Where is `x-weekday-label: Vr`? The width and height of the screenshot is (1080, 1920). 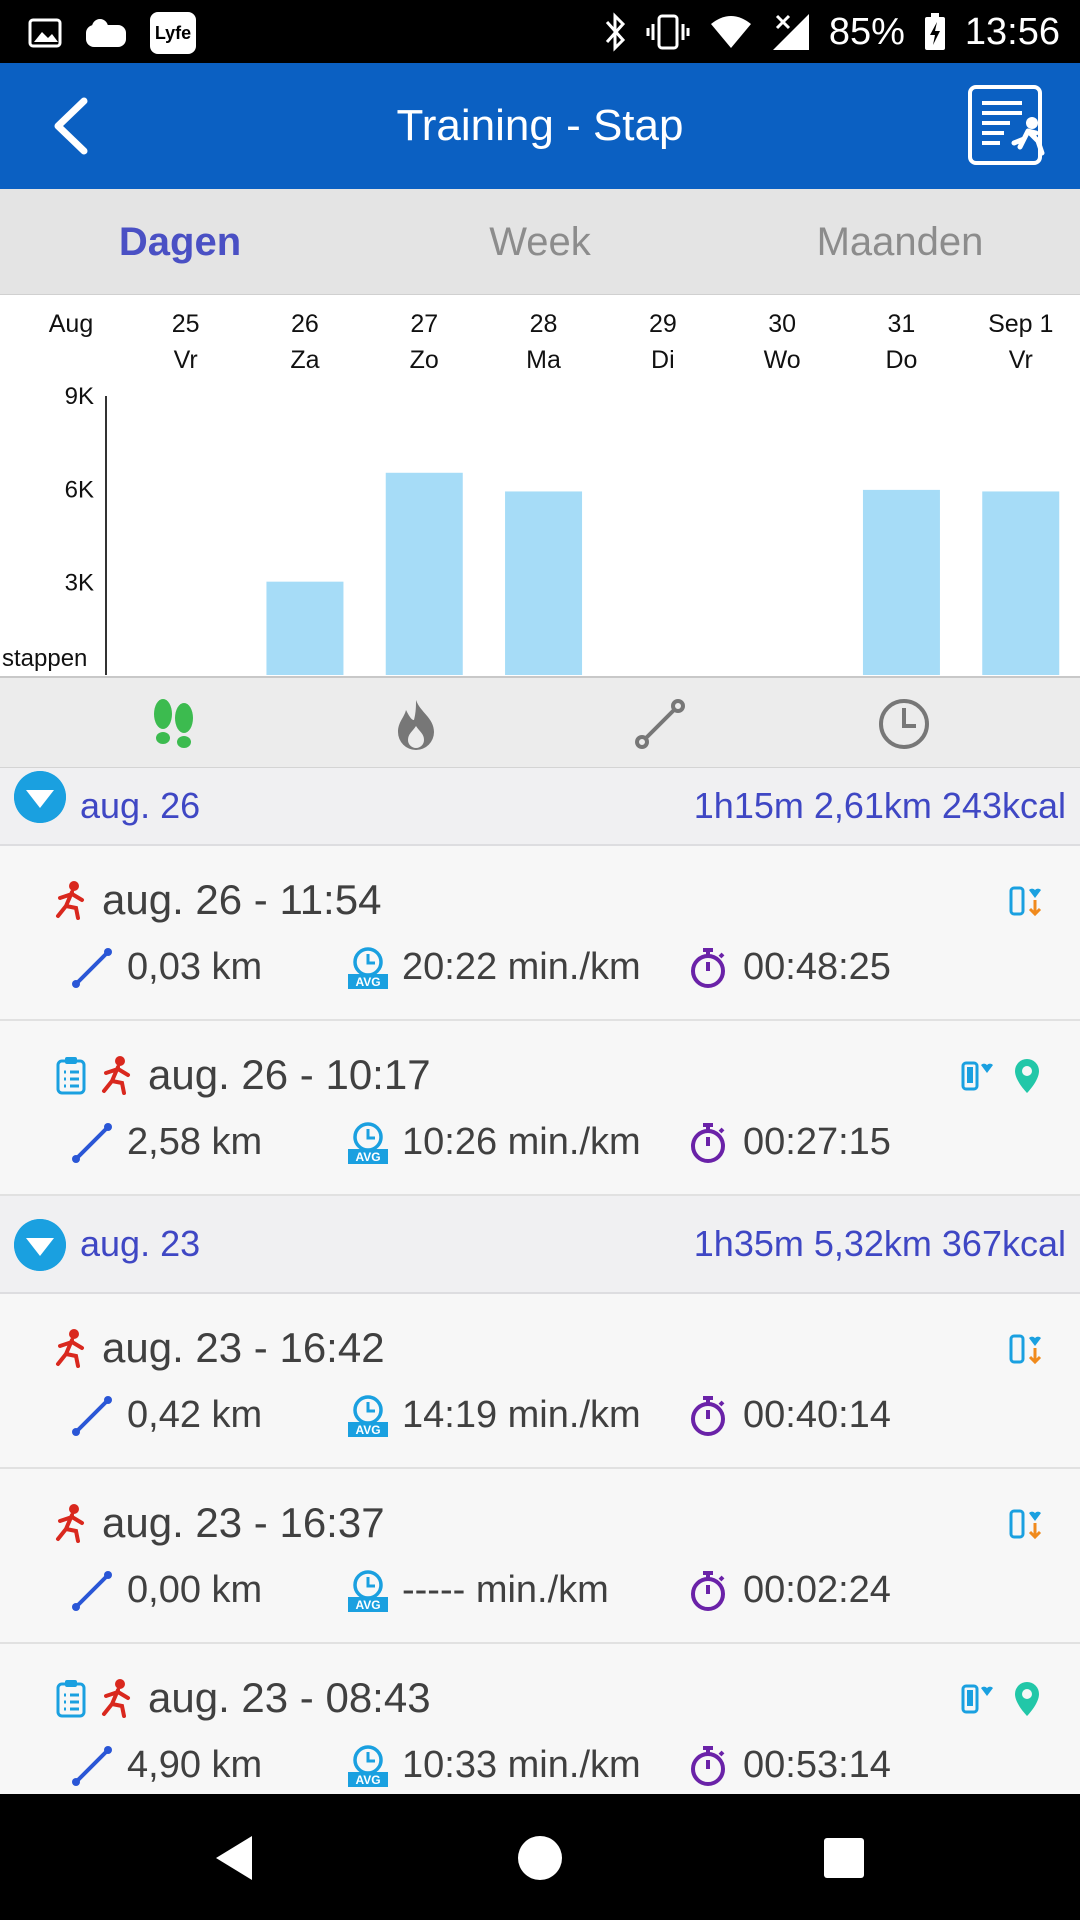
x-weekday-label: Vr is located at coordinates (1021, 360).